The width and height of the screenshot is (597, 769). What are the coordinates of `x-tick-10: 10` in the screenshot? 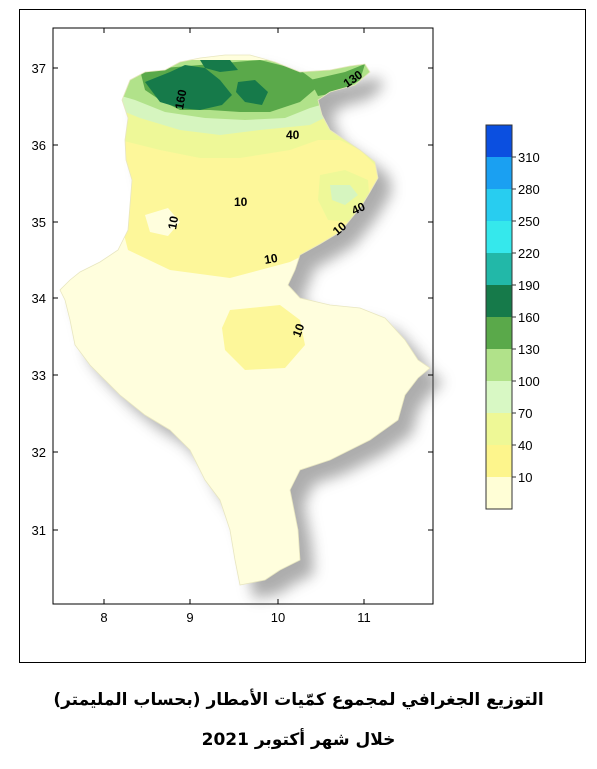 It's located at (278, 617).